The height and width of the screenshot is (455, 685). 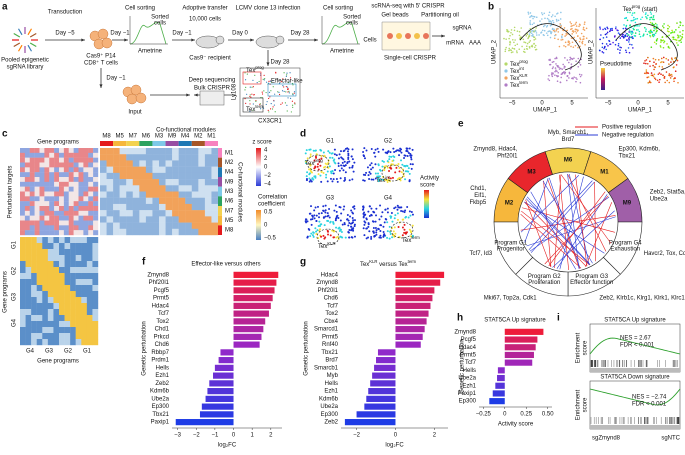 I want to click on label: Single-cell CRISPR, so click(x=410, y=59).